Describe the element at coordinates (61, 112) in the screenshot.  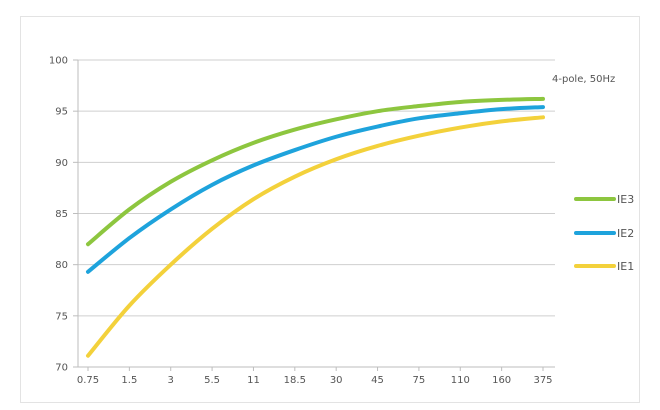
I see `y-tick-label: 95` at that location.